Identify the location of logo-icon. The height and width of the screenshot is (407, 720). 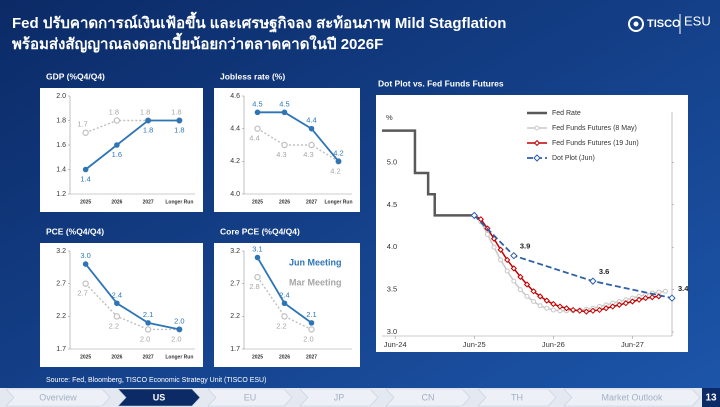
(636, 24).